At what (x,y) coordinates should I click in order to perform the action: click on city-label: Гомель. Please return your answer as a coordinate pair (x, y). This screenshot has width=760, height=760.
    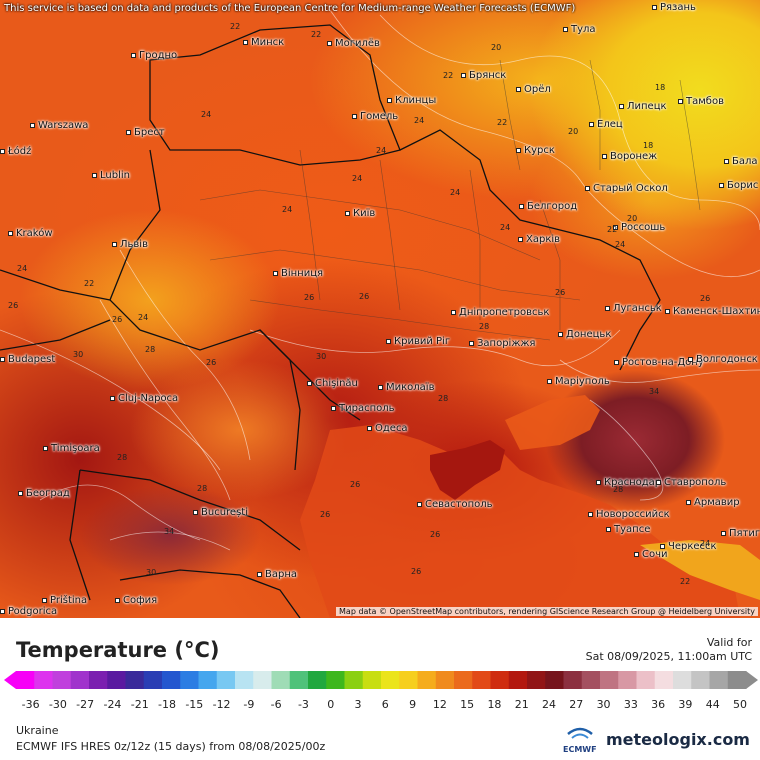
    Looking at the image, I should click on (375, 116).